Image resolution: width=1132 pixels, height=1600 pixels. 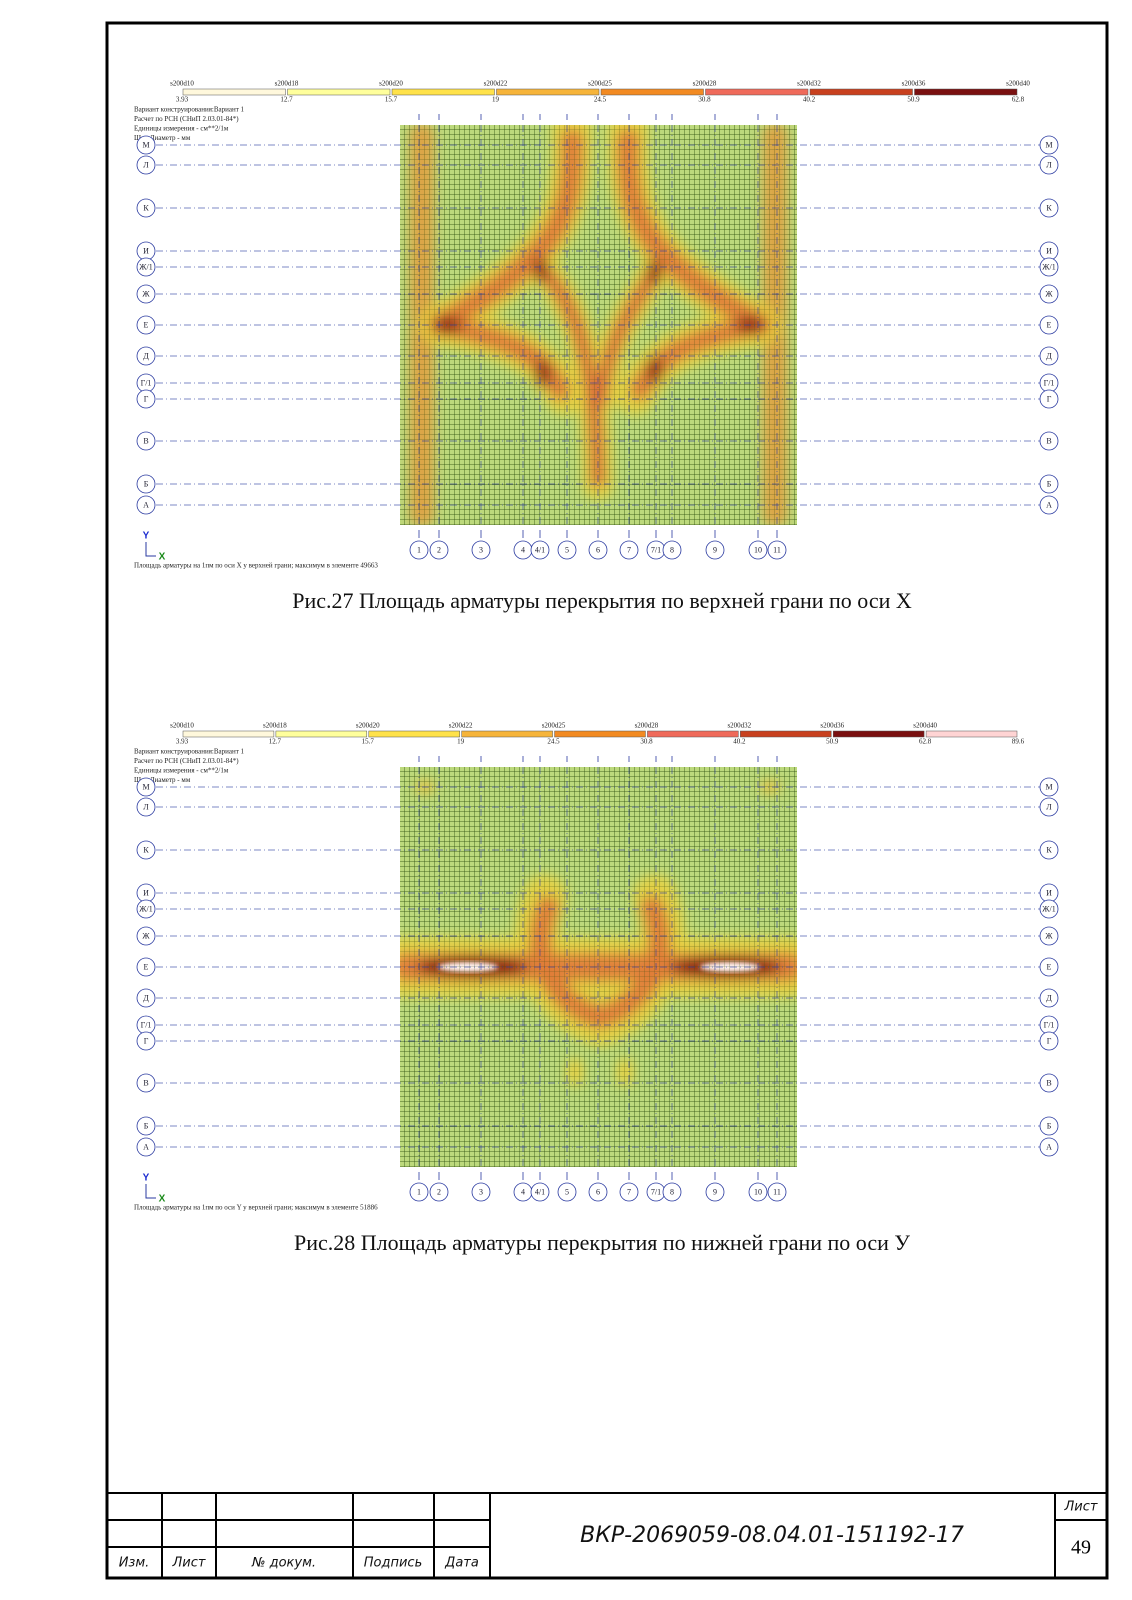 I want to click on row-axis-label: Г, so click(x=146, y=1040).